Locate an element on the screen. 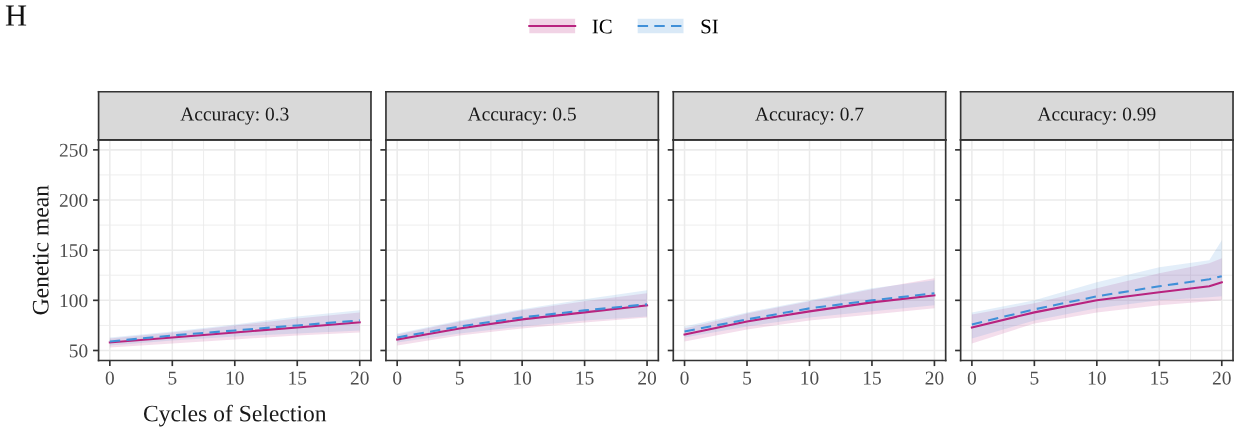  y-tick-label: 50 is located at coordinates (78, 351).